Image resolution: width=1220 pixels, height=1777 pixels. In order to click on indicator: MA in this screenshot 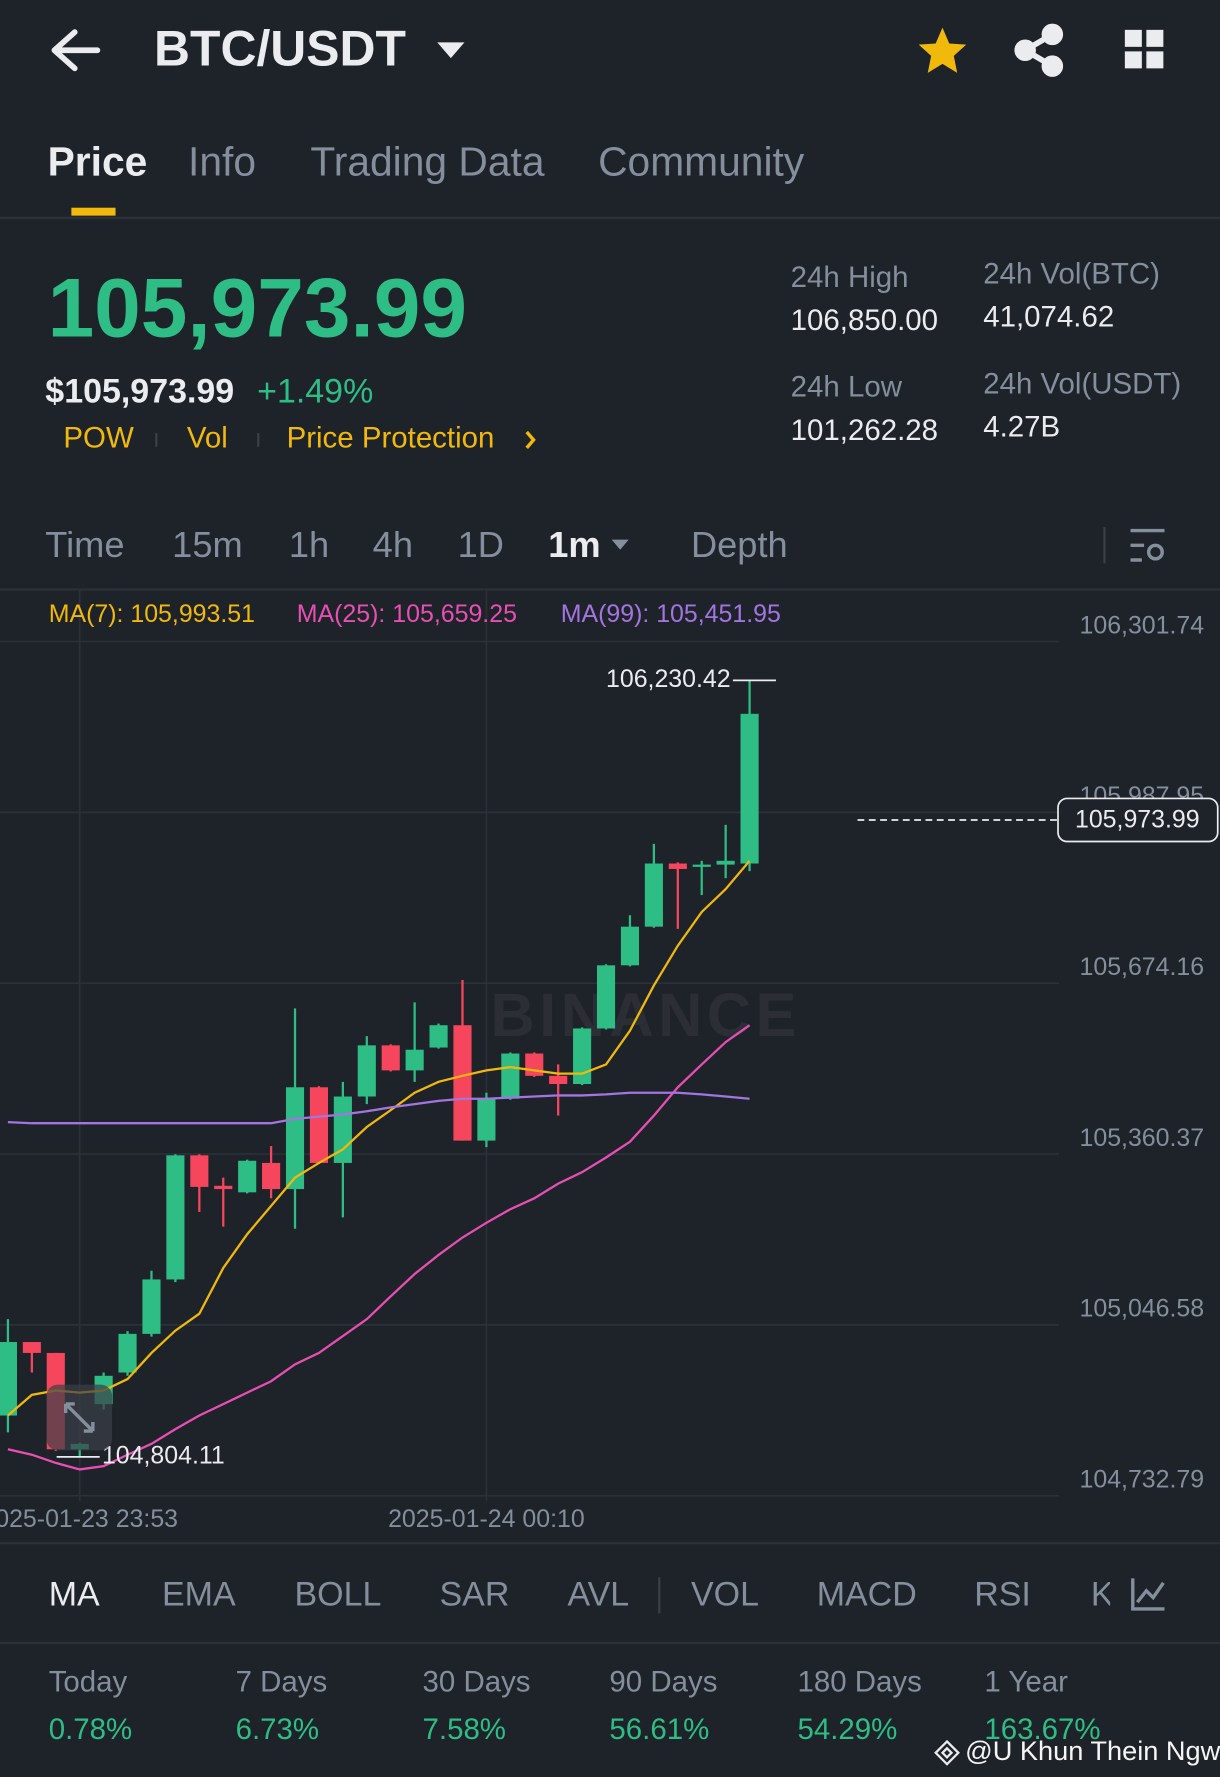, I will do `click(74, 1594)`.